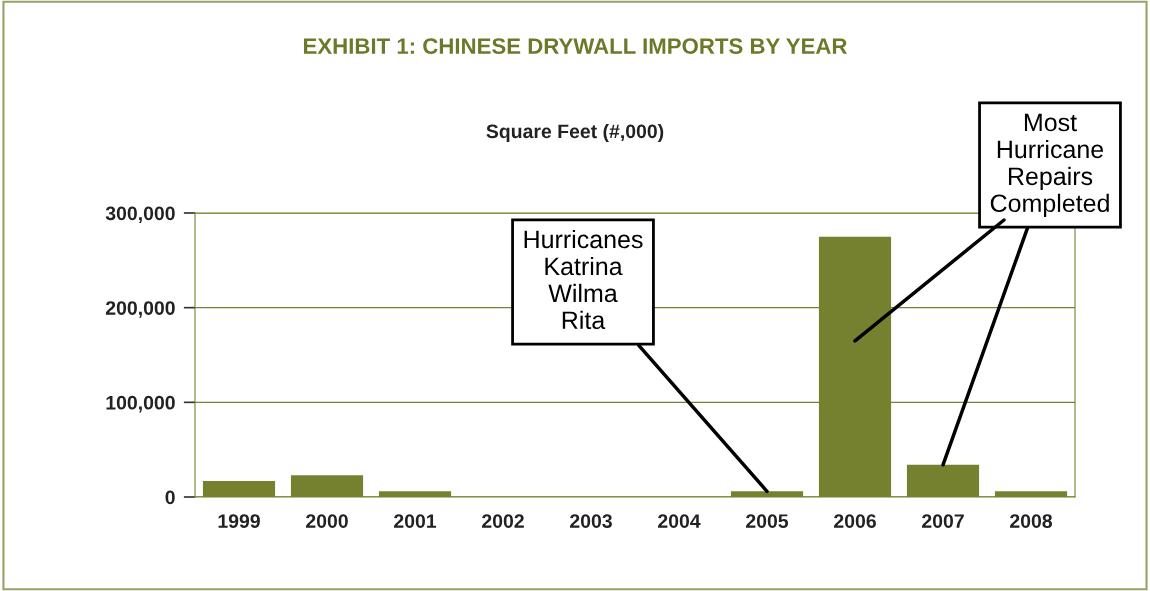 The height and width of the screenshot is (591, 1150). Describe the element at coordinates (239, 521) in the screenshot. I see `x-tick-label: 1999` at that location.